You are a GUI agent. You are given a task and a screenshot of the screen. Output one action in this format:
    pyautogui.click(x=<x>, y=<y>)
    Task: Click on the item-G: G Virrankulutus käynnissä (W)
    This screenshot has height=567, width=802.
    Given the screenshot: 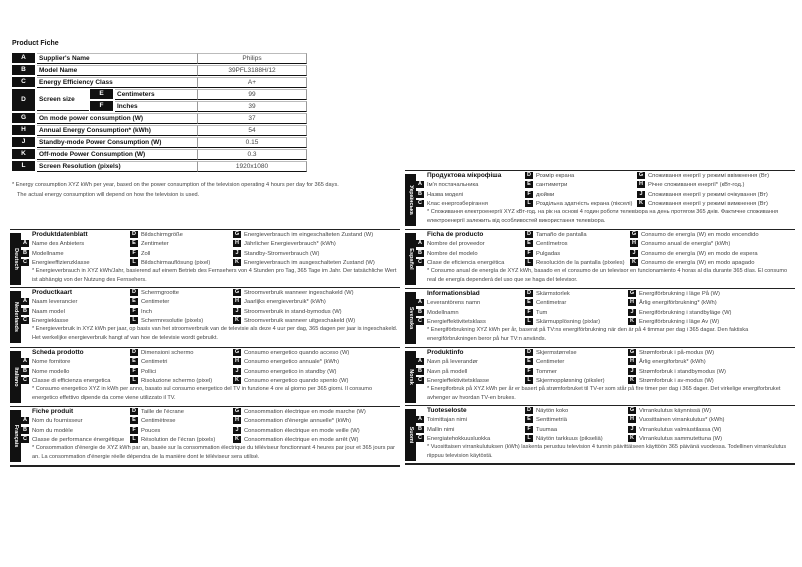 What is the action you would take?
    pyautogui.click(x=669, y=410)
    